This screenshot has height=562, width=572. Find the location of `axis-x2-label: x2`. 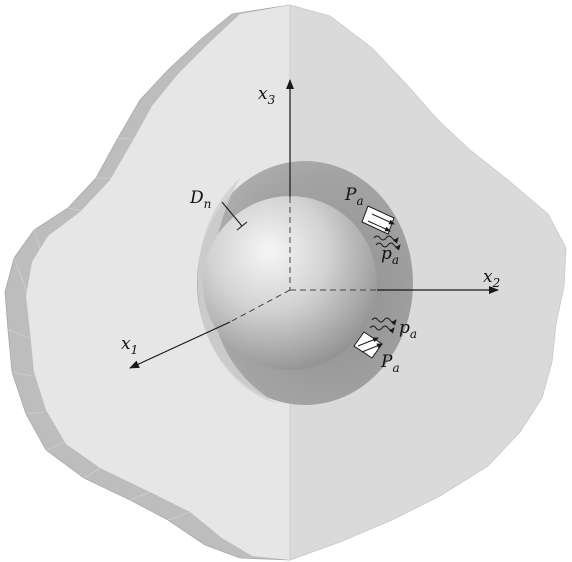

axis-x2-label: x2 is located at coordinates (491, 278).